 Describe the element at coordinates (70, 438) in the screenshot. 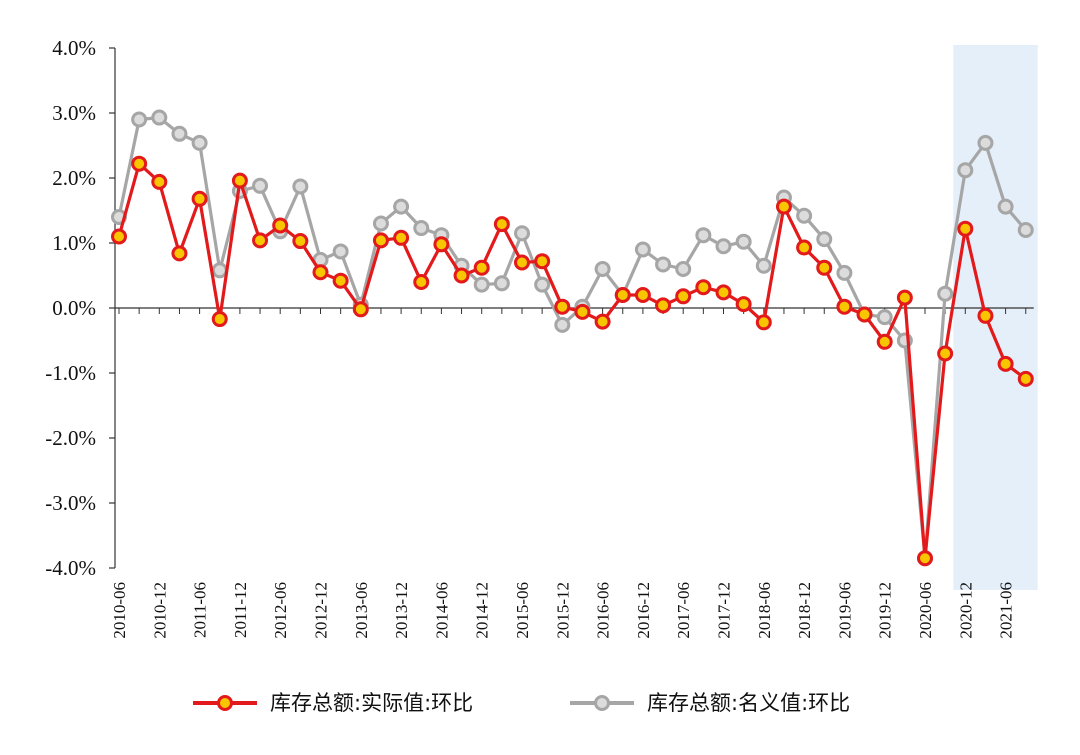

I see `y-tick-label: -2.0%` at that location.